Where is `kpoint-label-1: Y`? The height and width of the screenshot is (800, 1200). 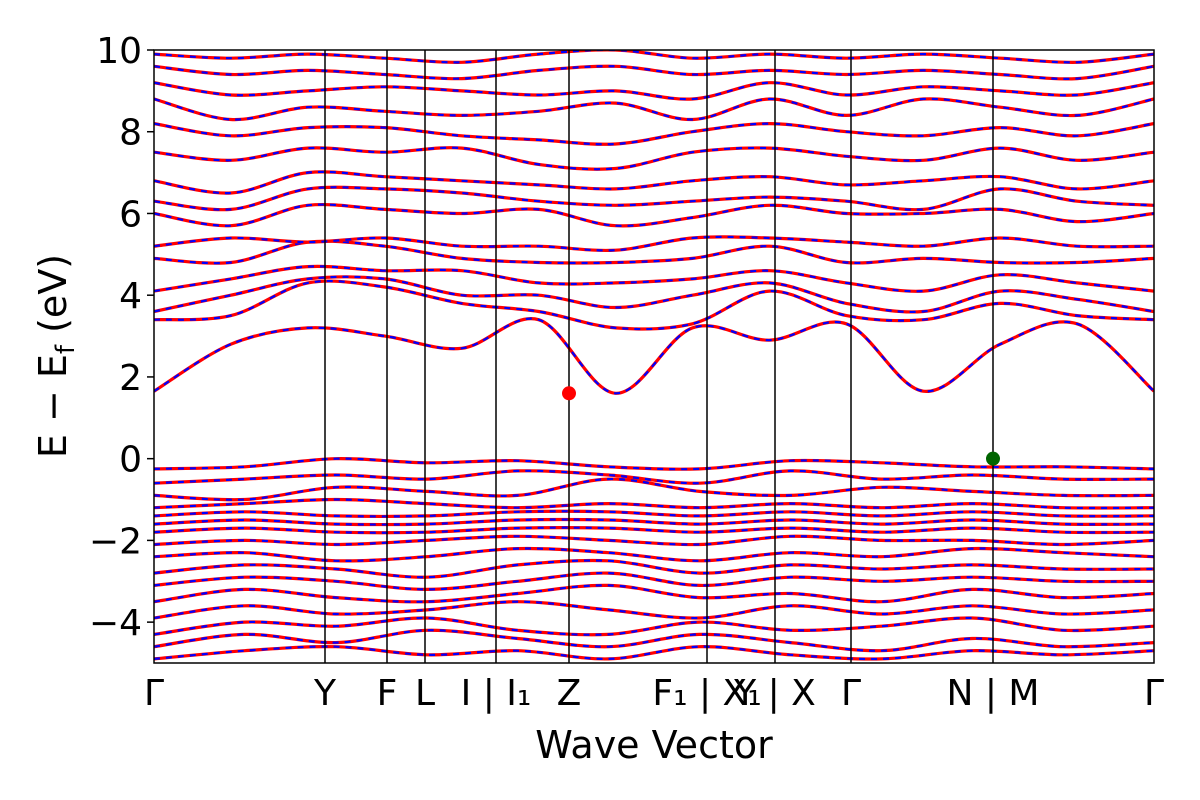
kpoint-label-1: Y is located at coordinates (325, 693).